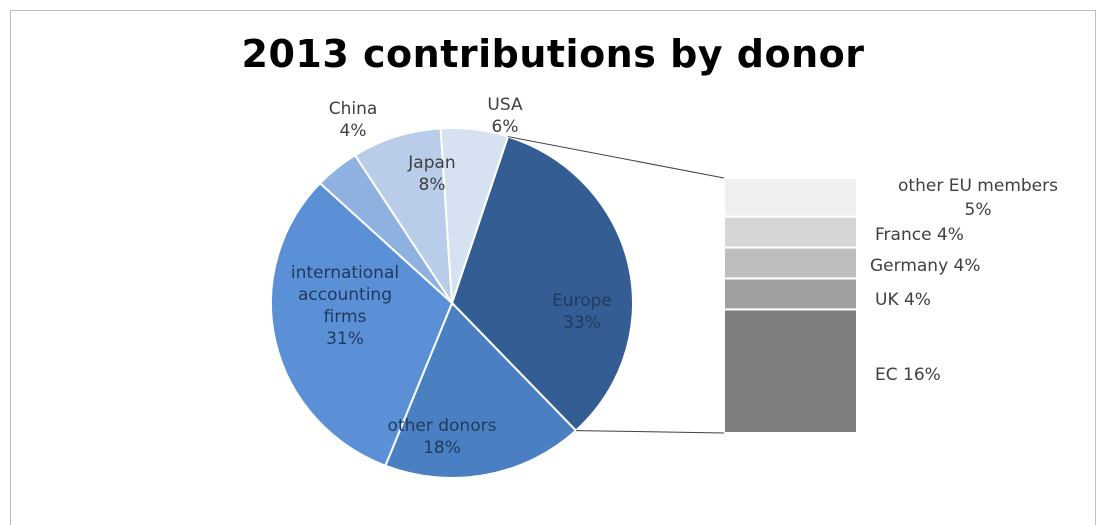 The height and width of the screenshot is (525, 1106). What do you see at coordinates (345, 317) in the screenshot?
I see `pie-label-international-accounting-firms: firms` at bounding box center [345, 317].